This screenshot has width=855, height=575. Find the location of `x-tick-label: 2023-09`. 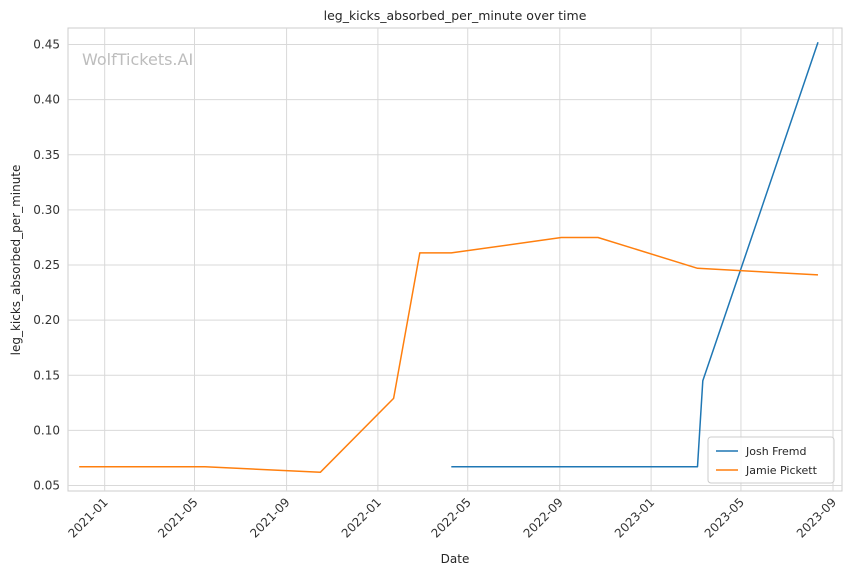

x-tick-label: 2023-09 is located at coordinates (816, 517).